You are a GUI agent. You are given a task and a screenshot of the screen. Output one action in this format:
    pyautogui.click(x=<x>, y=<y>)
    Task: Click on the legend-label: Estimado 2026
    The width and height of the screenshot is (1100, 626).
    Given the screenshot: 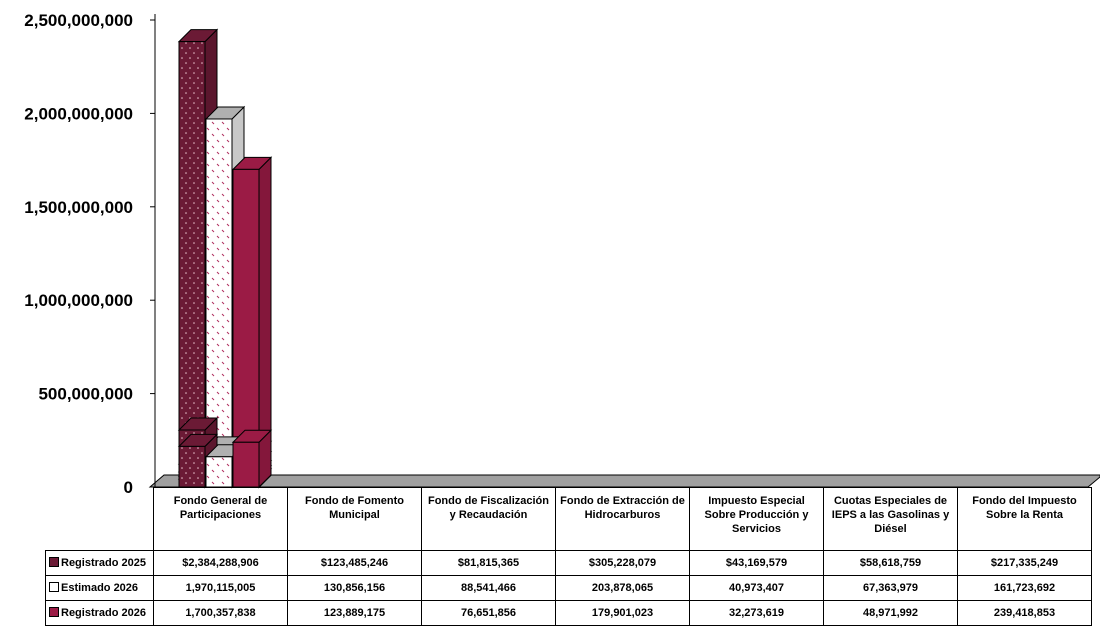 What is the action you would take?
    pyautogui.click(x=100, y=588)
    